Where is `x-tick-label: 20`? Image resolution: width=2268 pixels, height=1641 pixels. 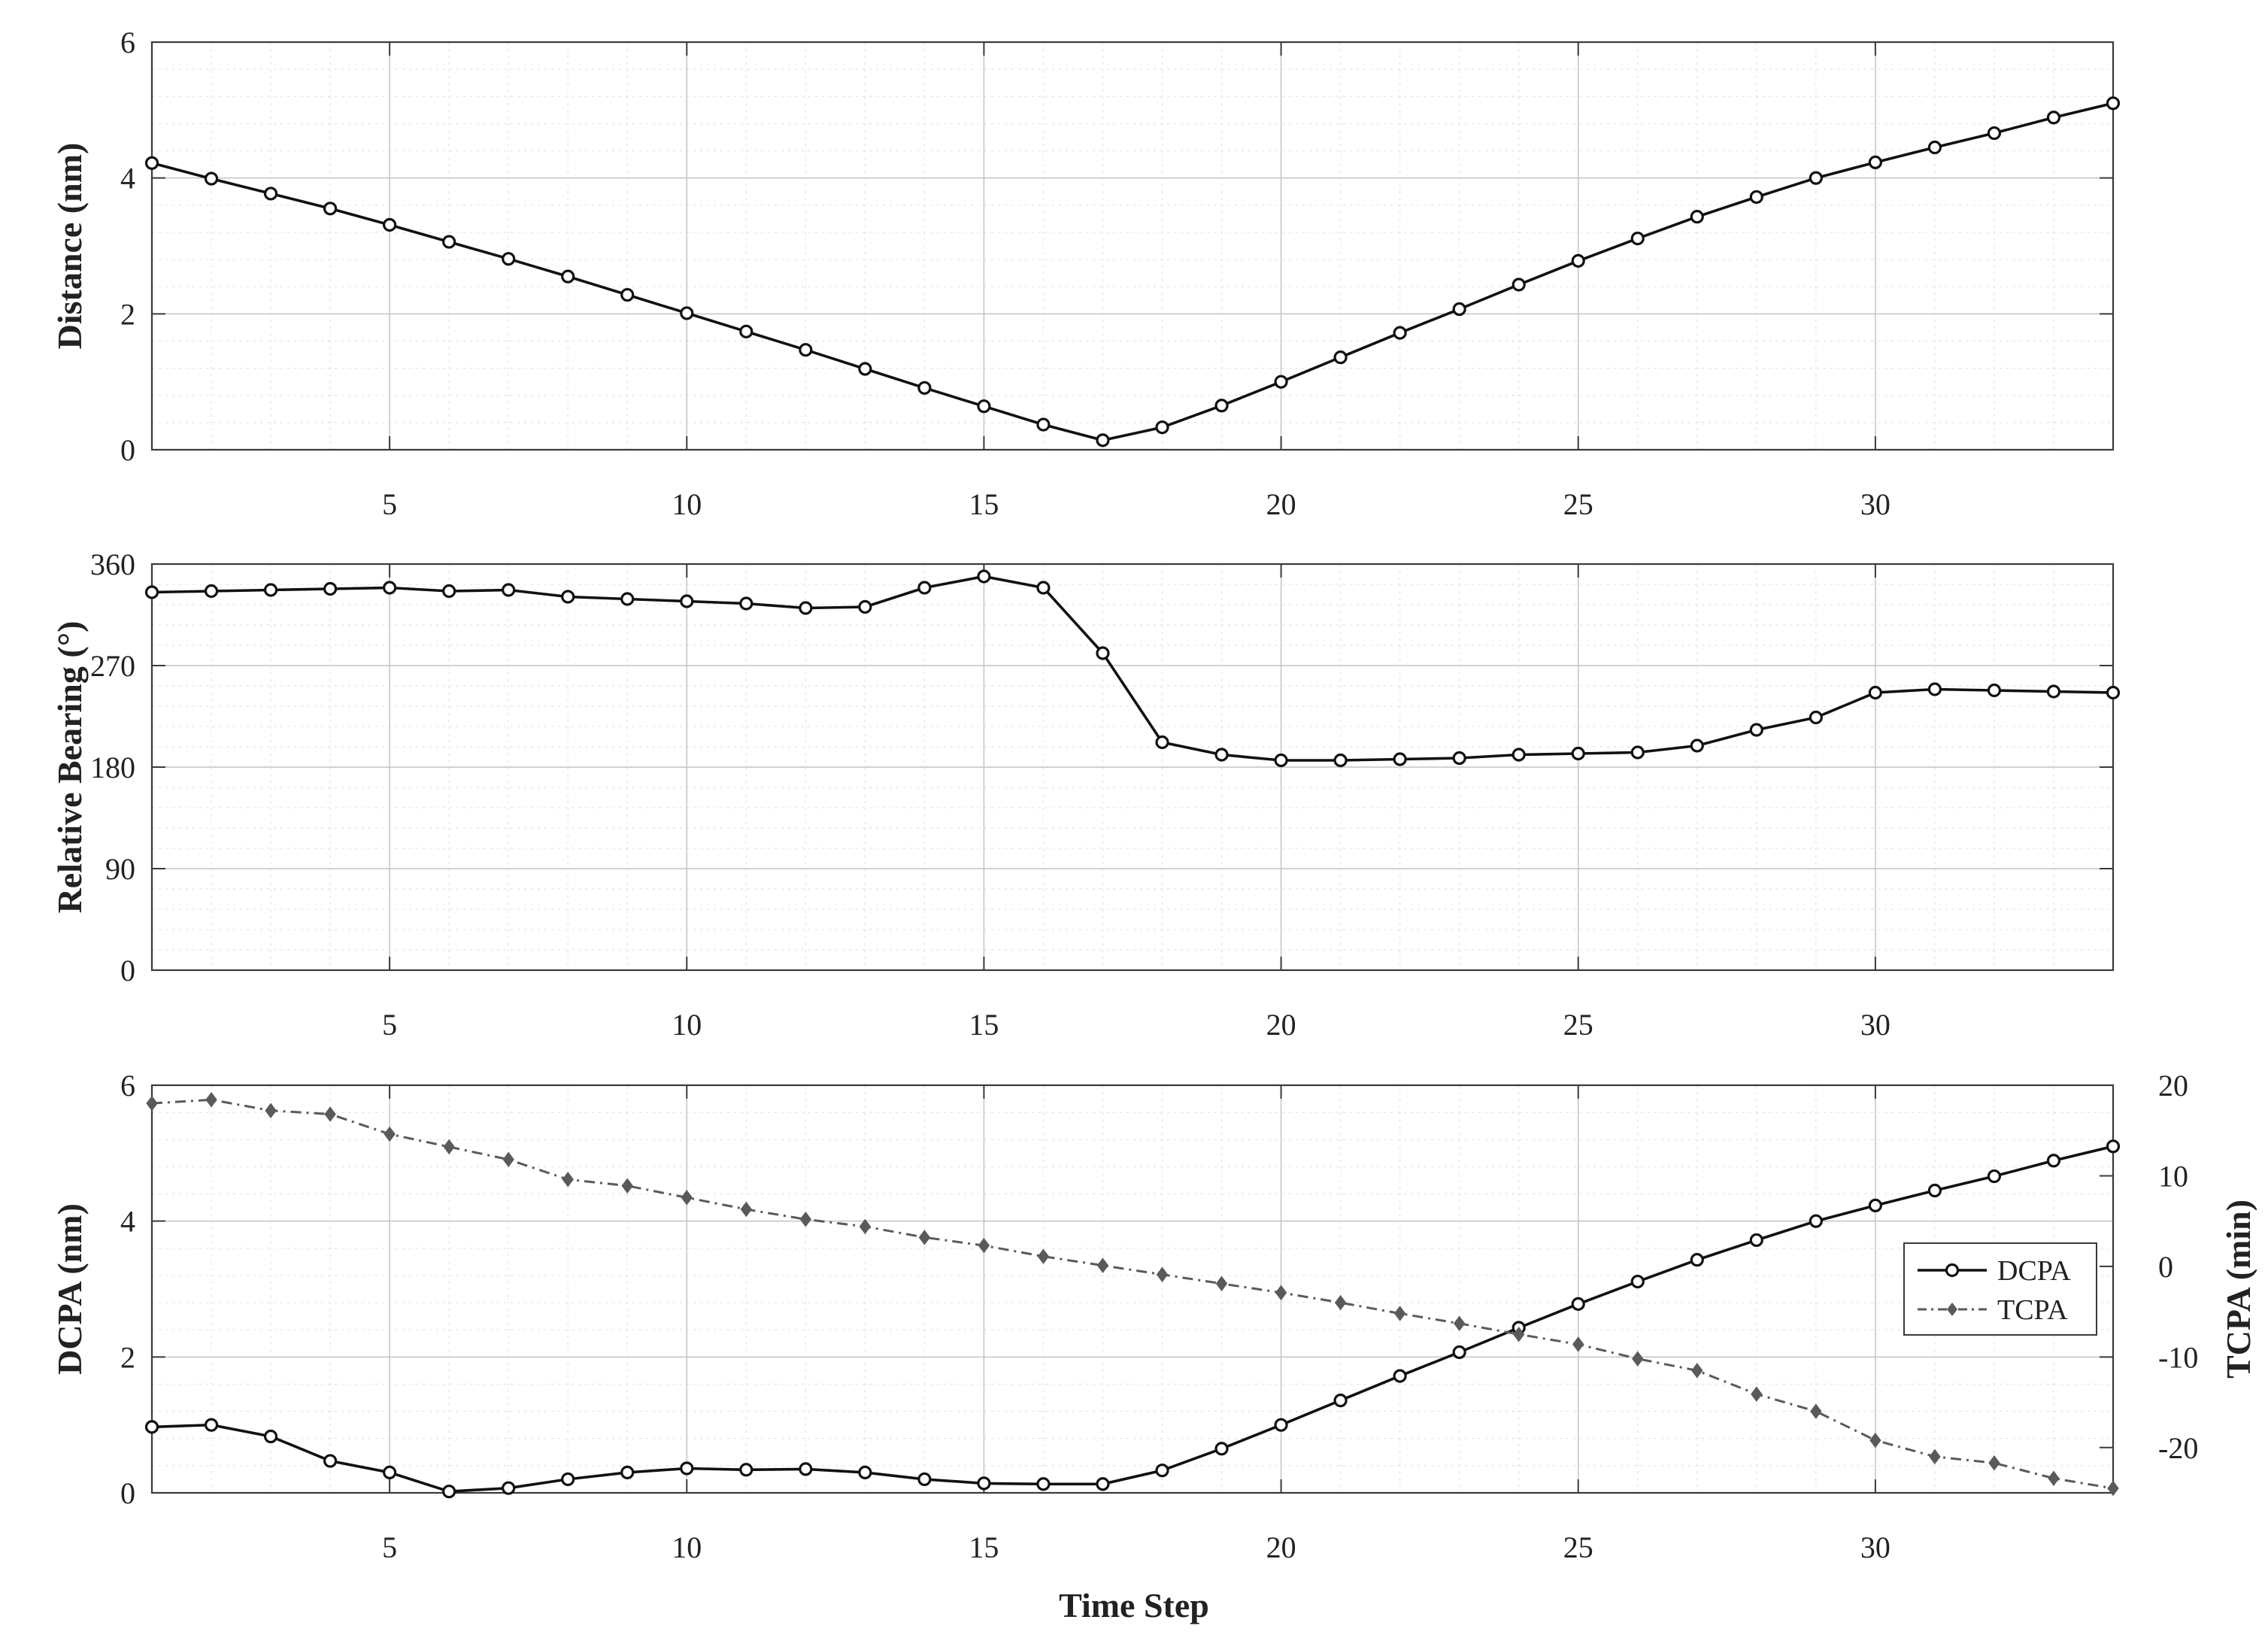 x-tick-label: 20 is located at coordinates (1281, 1025).